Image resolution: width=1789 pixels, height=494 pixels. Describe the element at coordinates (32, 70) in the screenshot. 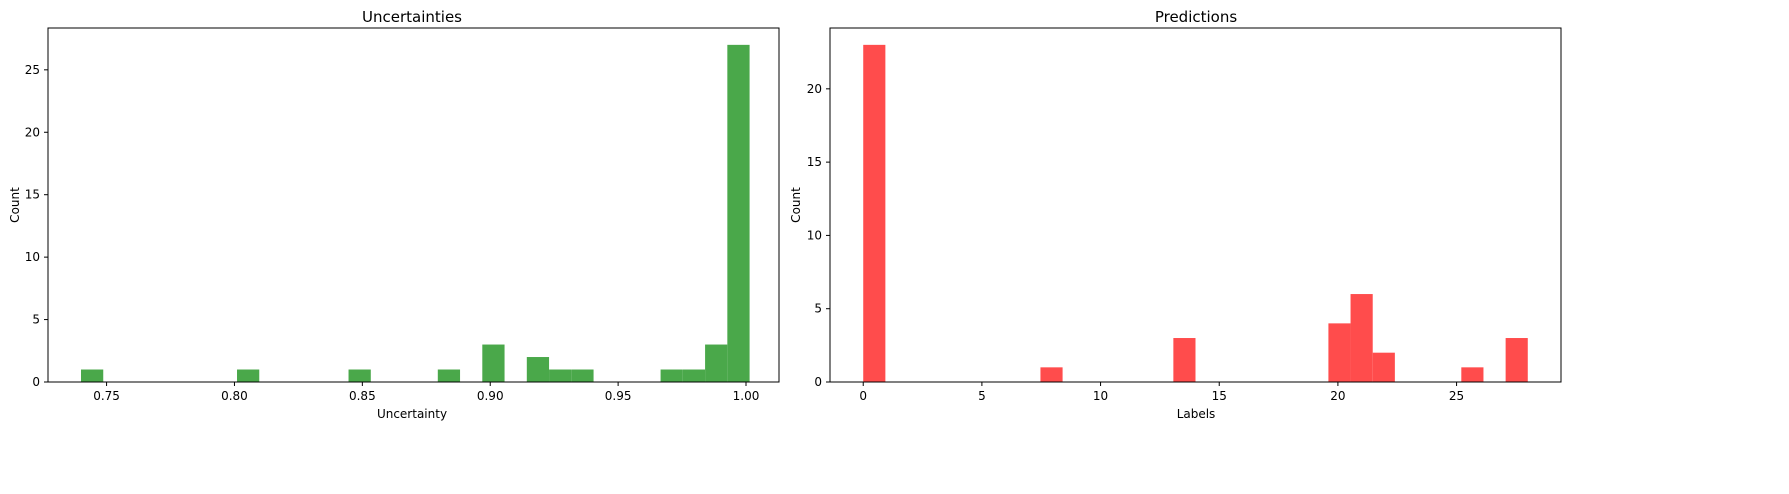

I see `y-tick-label: 25` at that location.